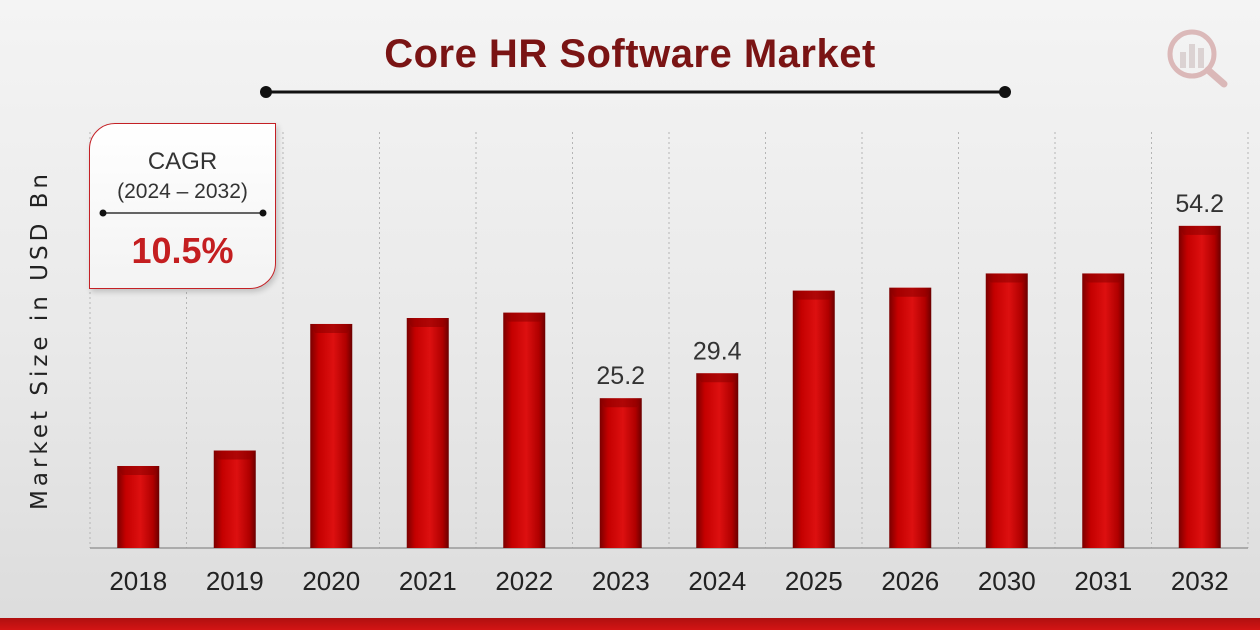 The image size is (1260, 630). Describe the element at coordinates (1103, 581) in the screenshot. I see `x-tick-label: 2031` at that location.